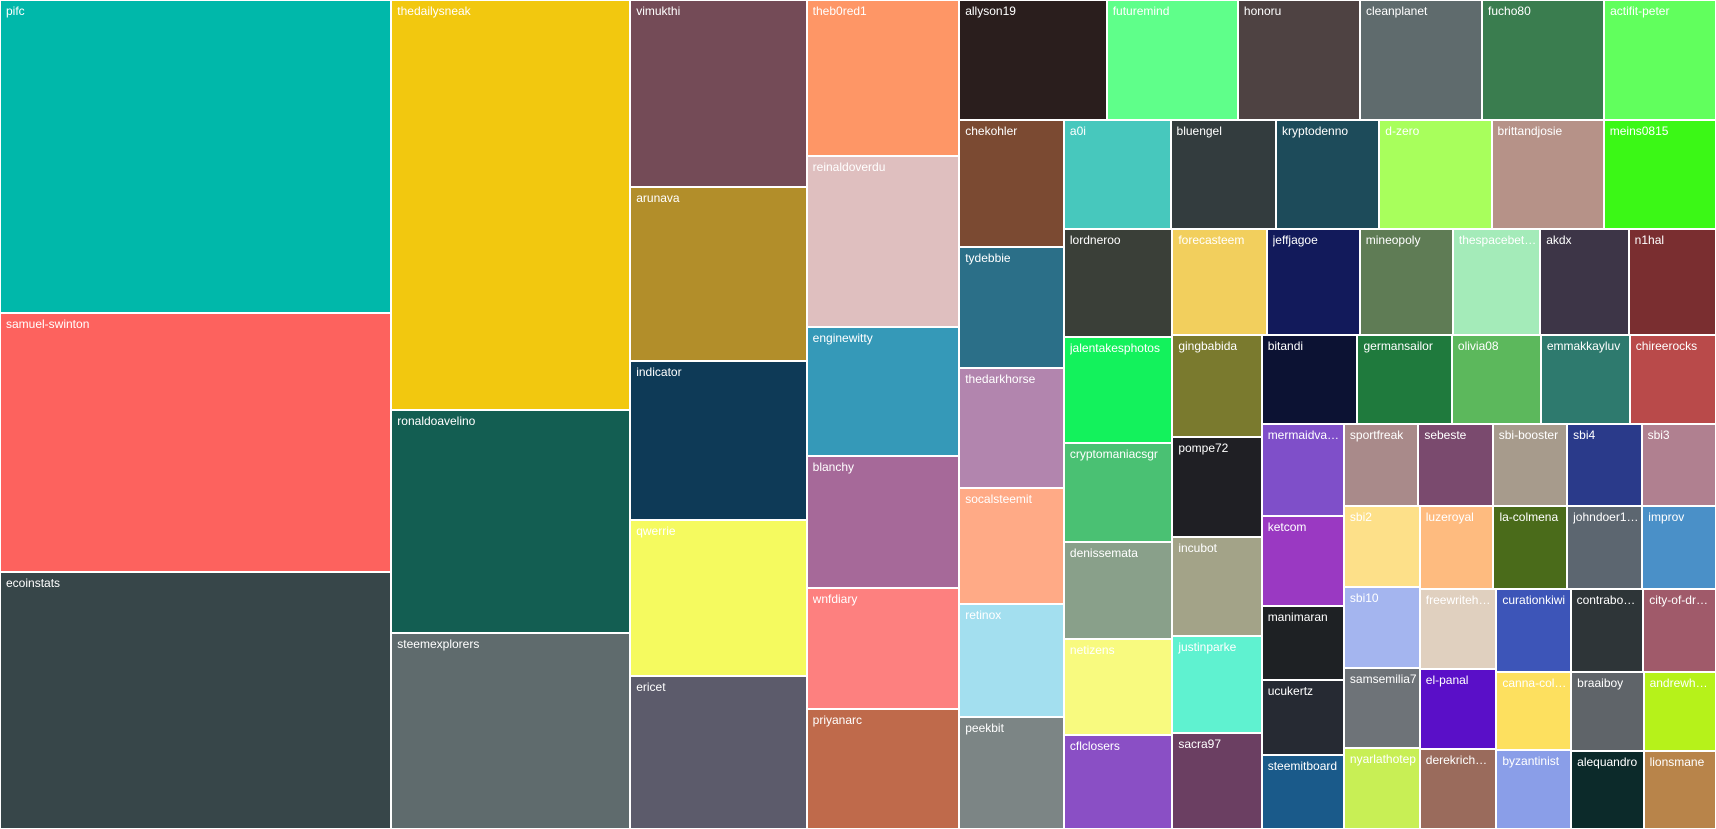  I want to click on treemap-cell: qwerrie, so click(718, 598).